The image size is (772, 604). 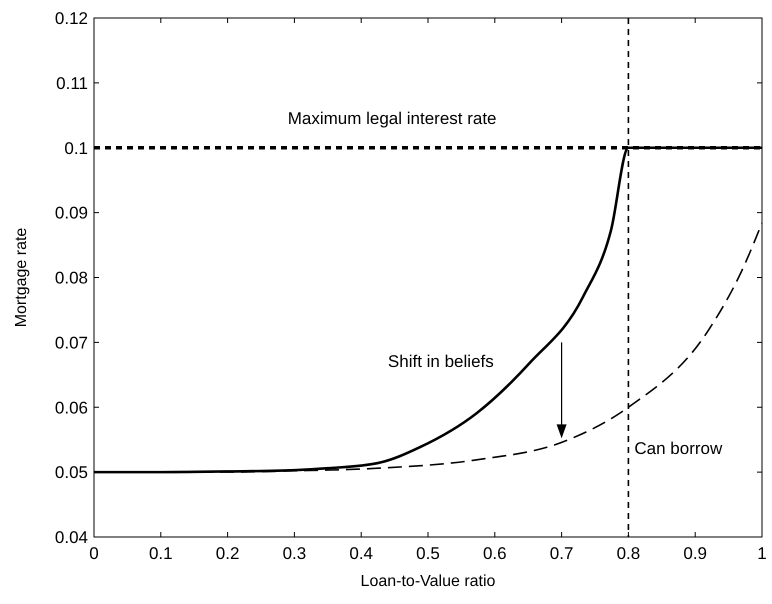 What do you see at coordinates (71, 342) in the screenshot?
I see `y-tick-label: 0.07` at bounding box center [71, 342].